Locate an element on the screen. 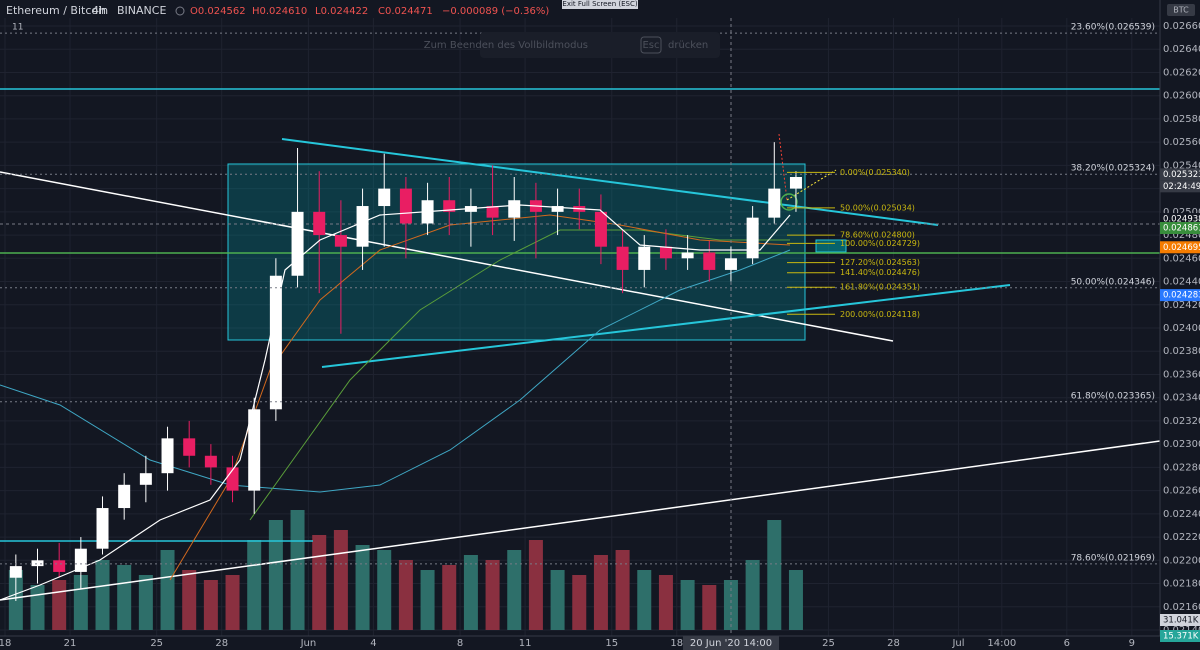 This screenshot has width=1200, height=650. fib-label: 38.20%(0.025324) is located at coordinates (1113, 169).